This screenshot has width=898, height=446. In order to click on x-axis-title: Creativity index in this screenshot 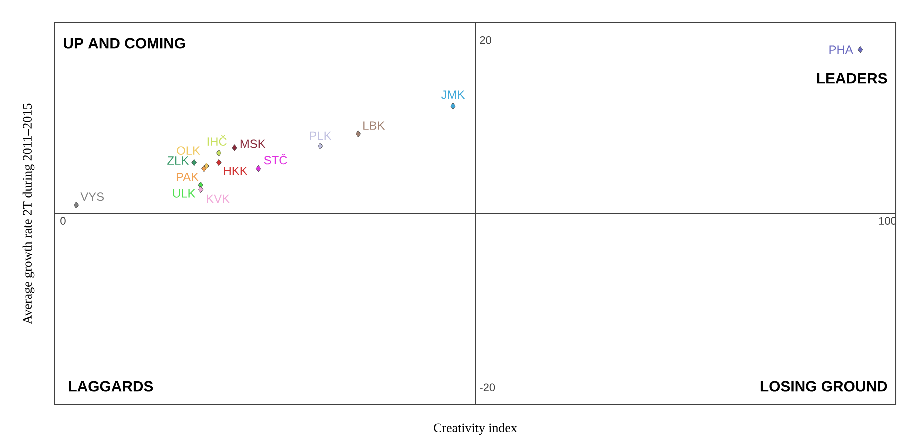, I will do `click(476, 429)`.